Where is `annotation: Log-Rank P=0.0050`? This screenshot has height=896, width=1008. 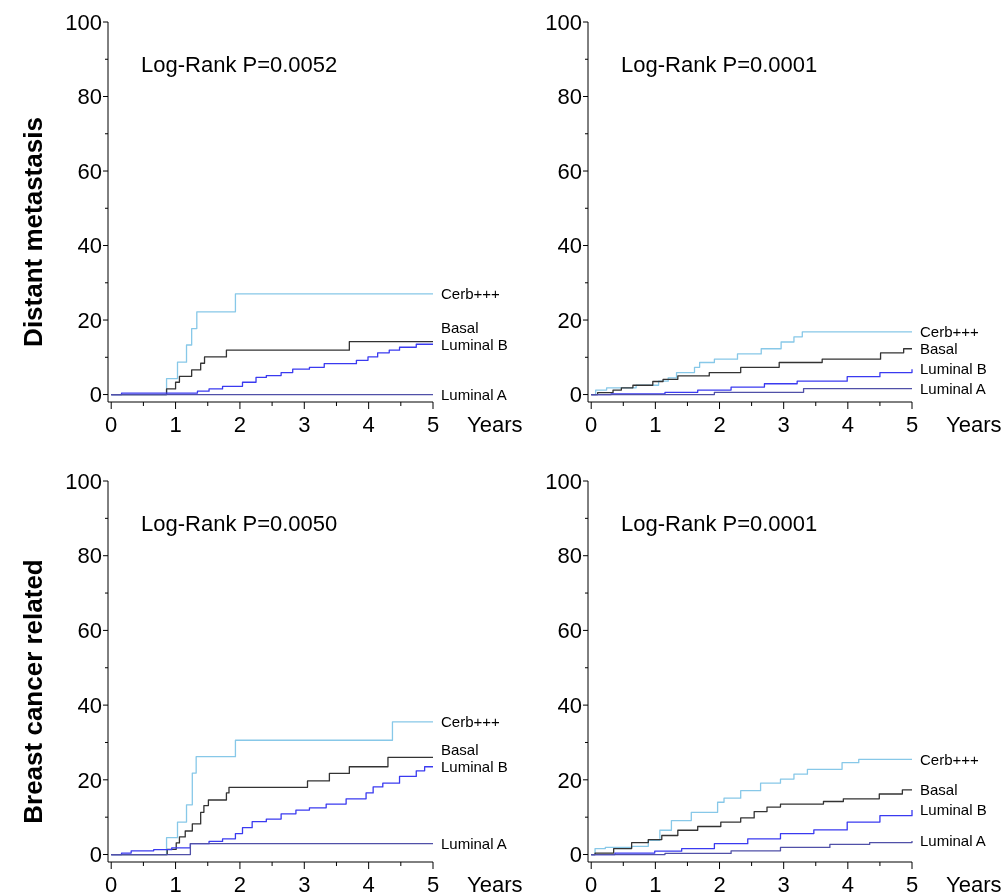
annotation: Log-Rank P=0.0050 is located at coordinates (239, 523).